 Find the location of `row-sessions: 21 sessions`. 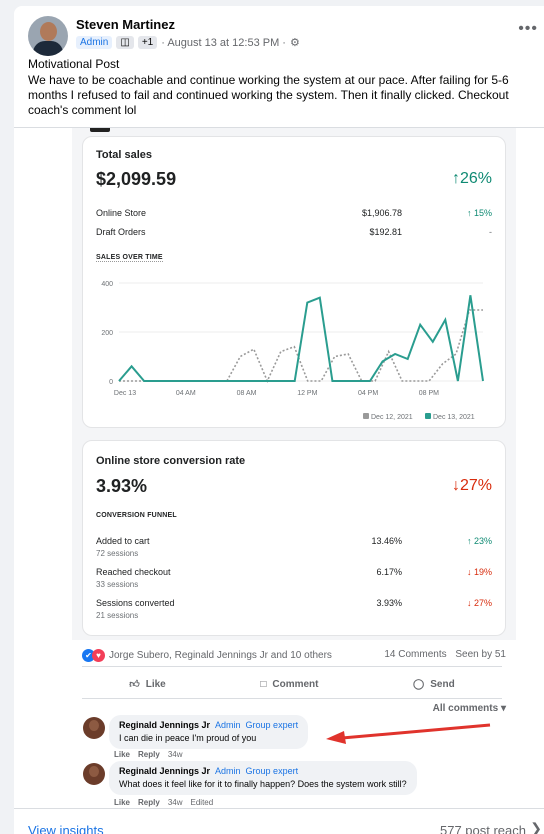

row-sessions: 21 sessions is located at coordinates (117, 615).